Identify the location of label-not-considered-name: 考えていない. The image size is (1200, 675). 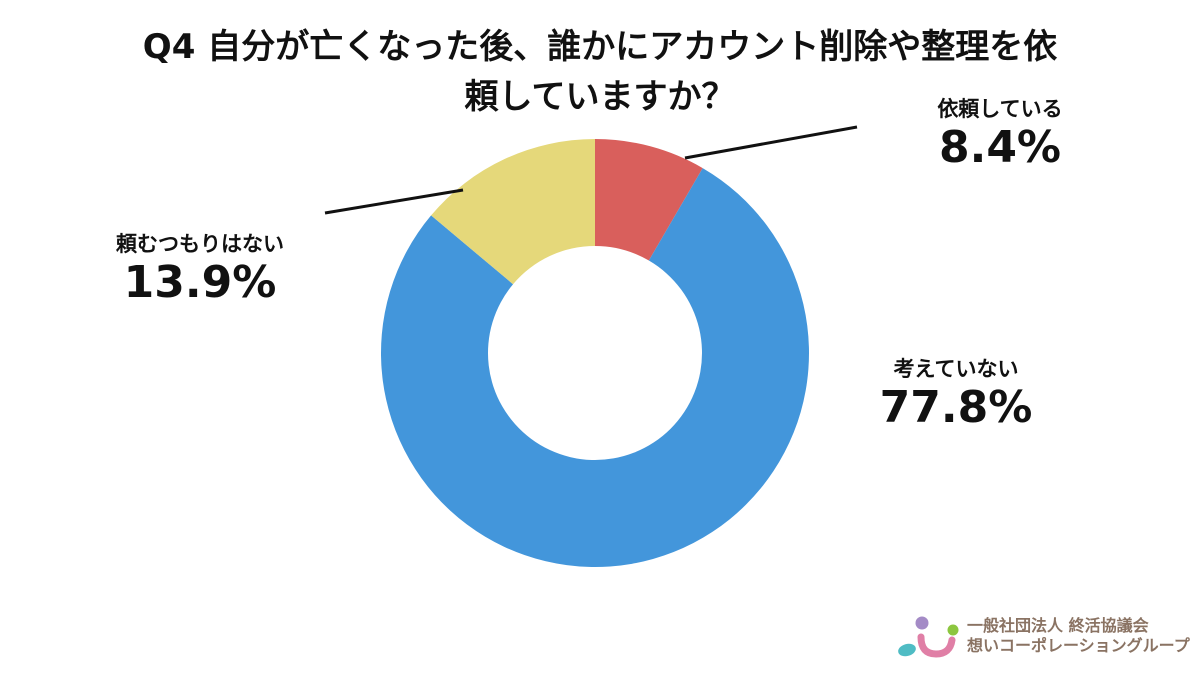
(956, 369).